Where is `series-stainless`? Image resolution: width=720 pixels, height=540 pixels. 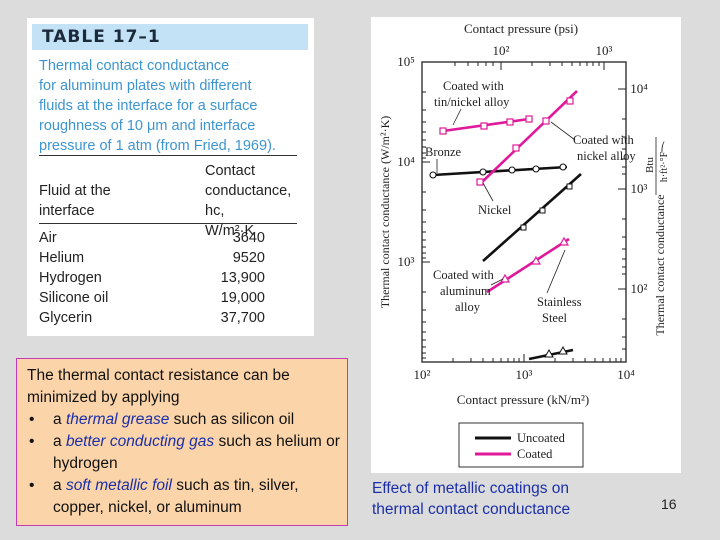
series-stainless is located at coordinates (551, 353).